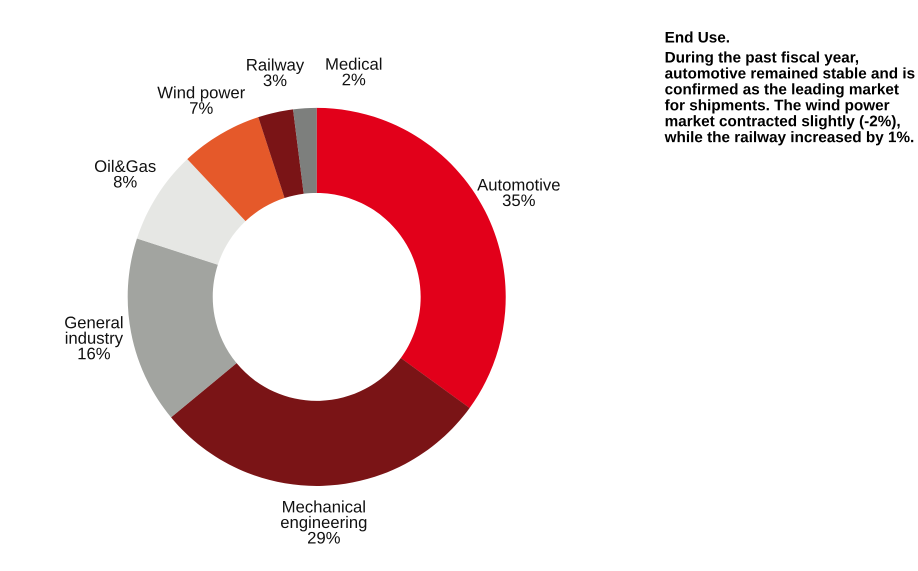  Describe the element at coordinates (275, 66) in the screenshot. I see `slice-label: Railway` at that location.